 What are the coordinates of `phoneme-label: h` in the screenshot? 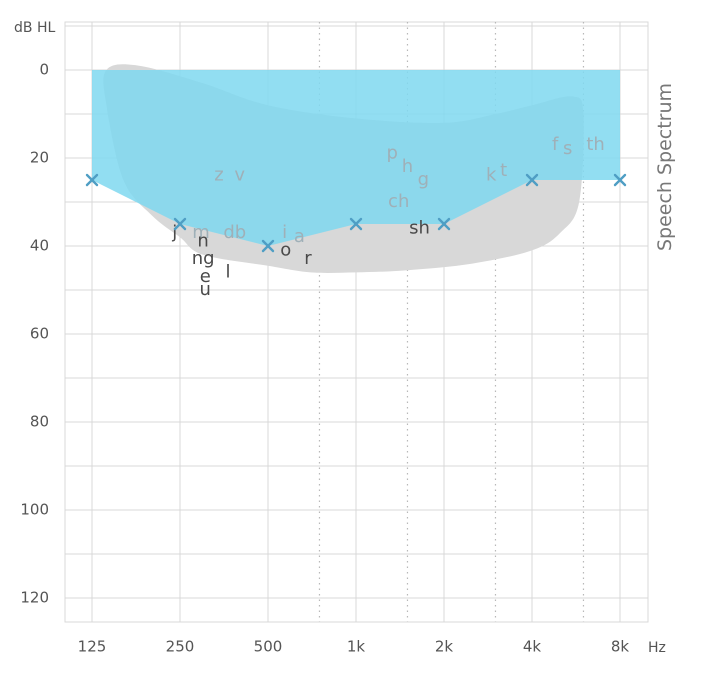 It's located at (407, 166).